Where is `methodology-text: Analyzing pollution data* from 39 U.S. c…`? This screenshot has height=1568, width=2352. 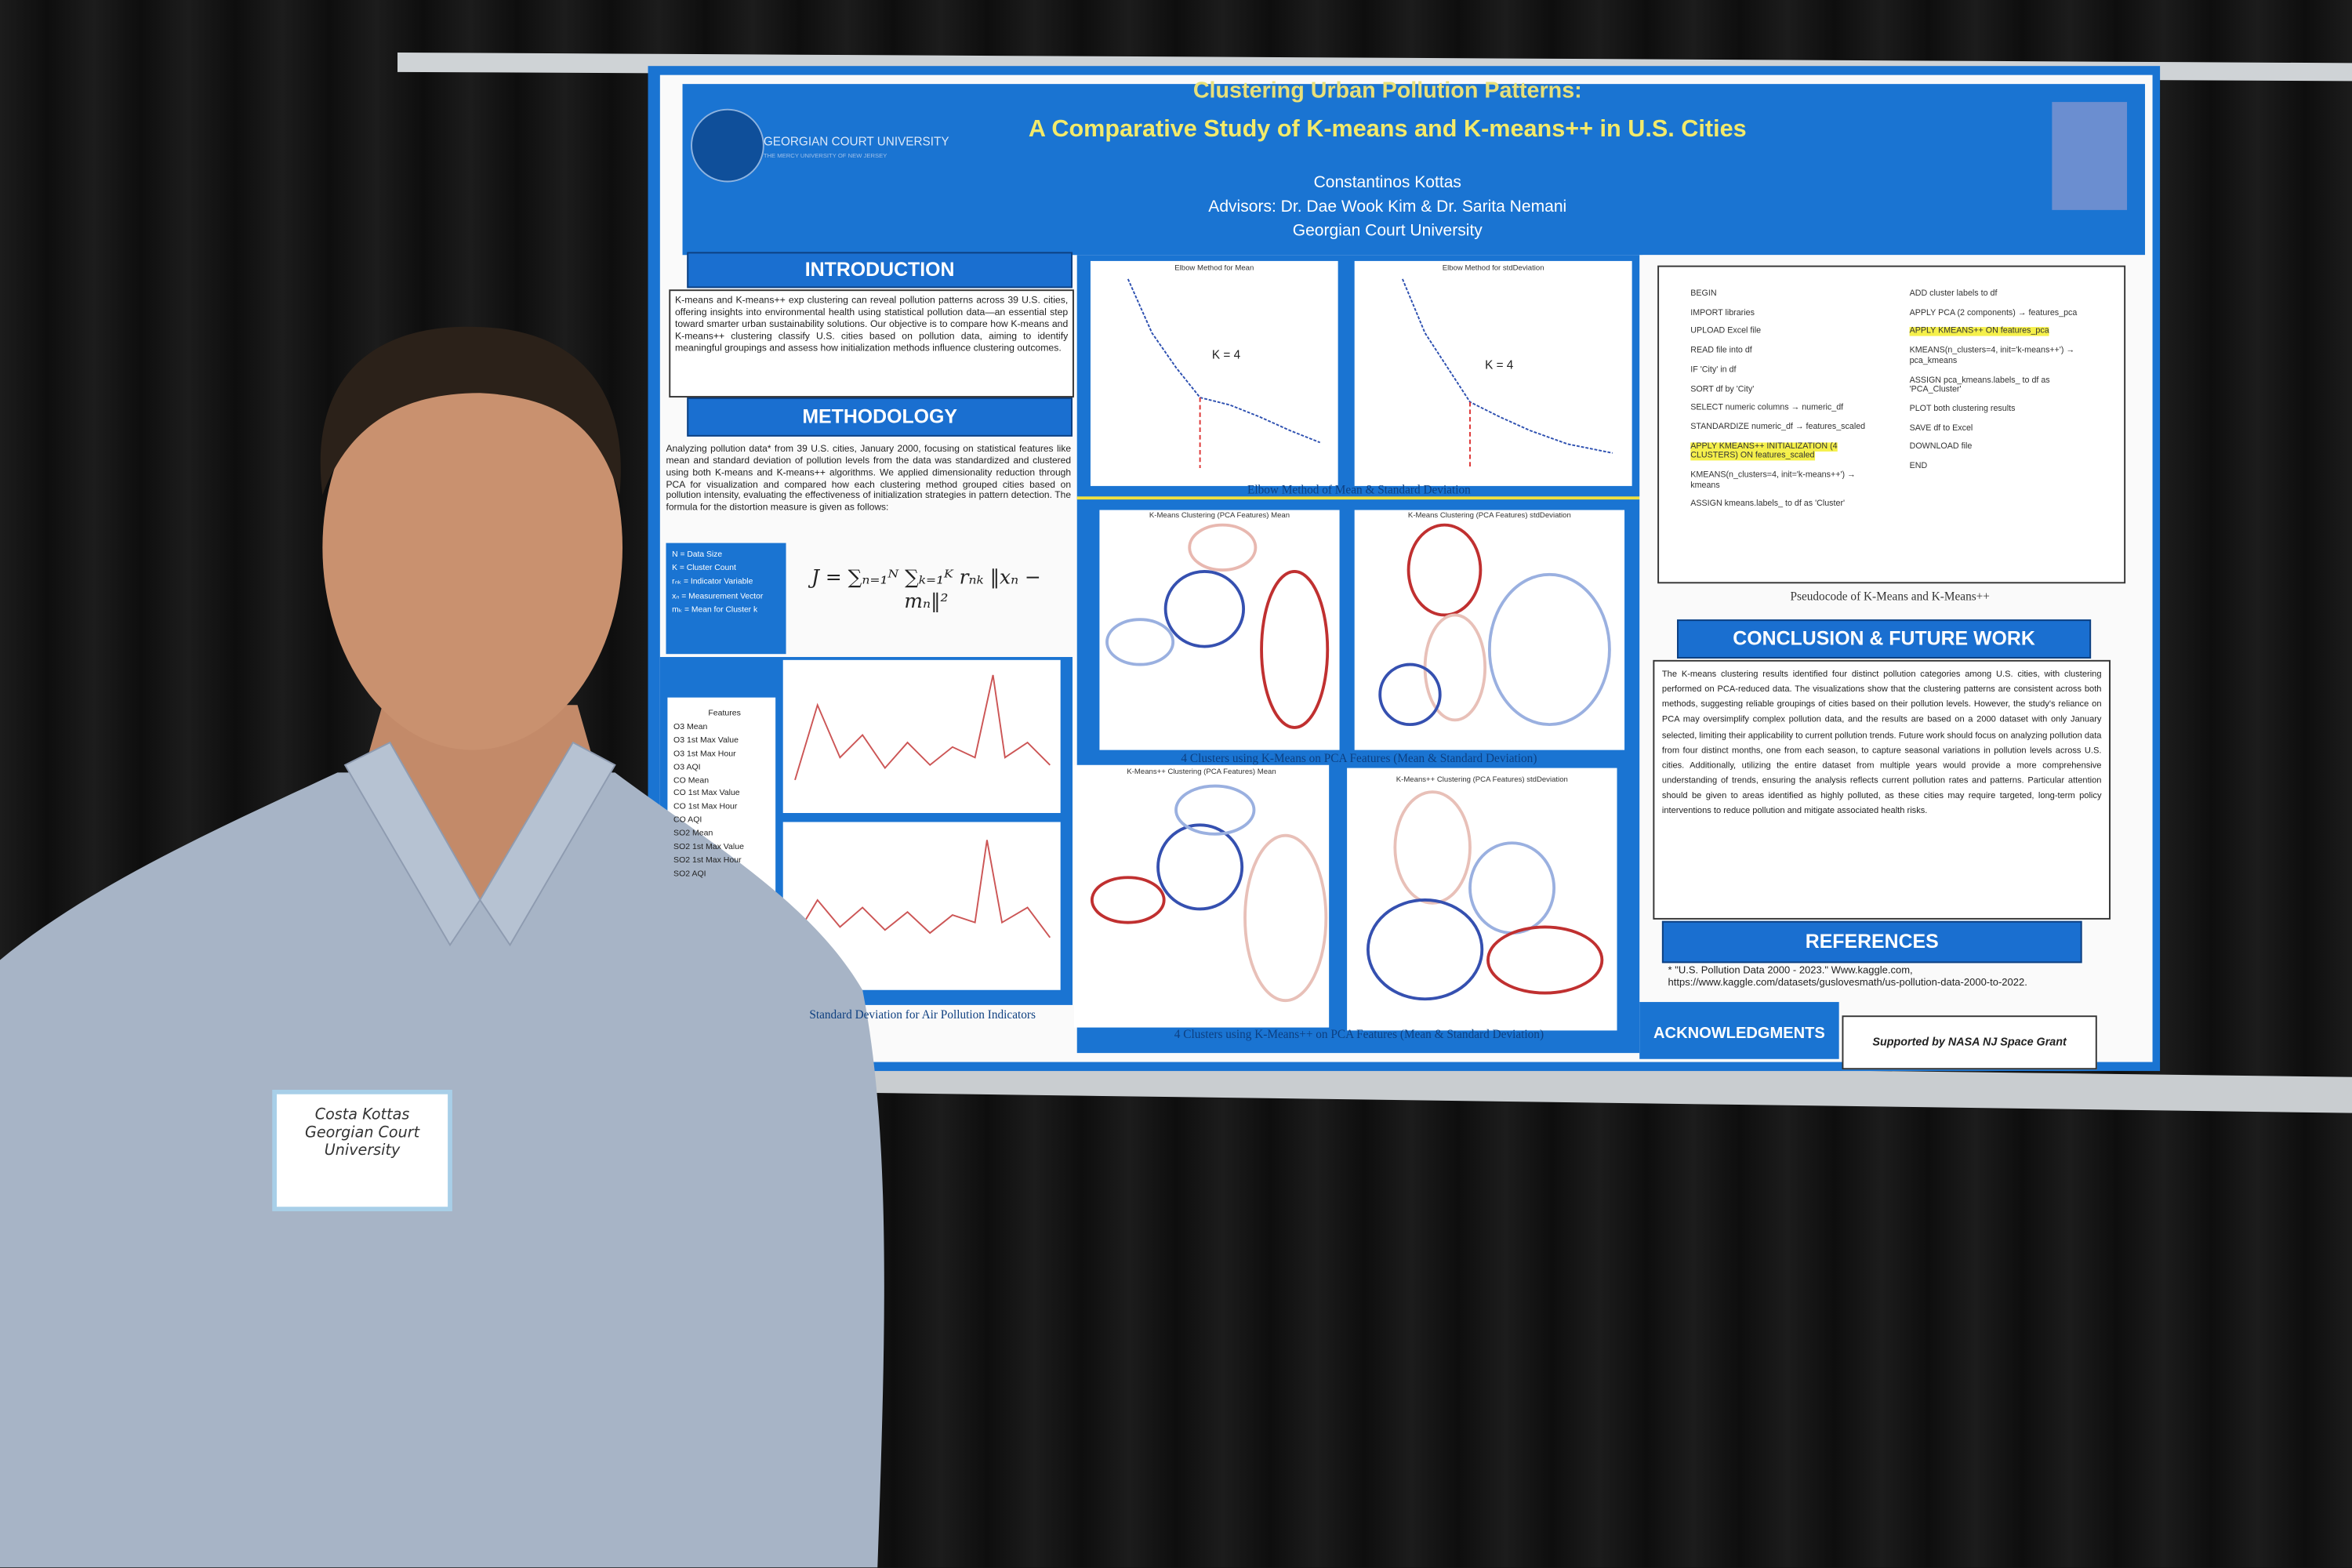
methodology-text: Analyzing pollution data* from 39 U.S. c… is located at coordinates (869, 479).